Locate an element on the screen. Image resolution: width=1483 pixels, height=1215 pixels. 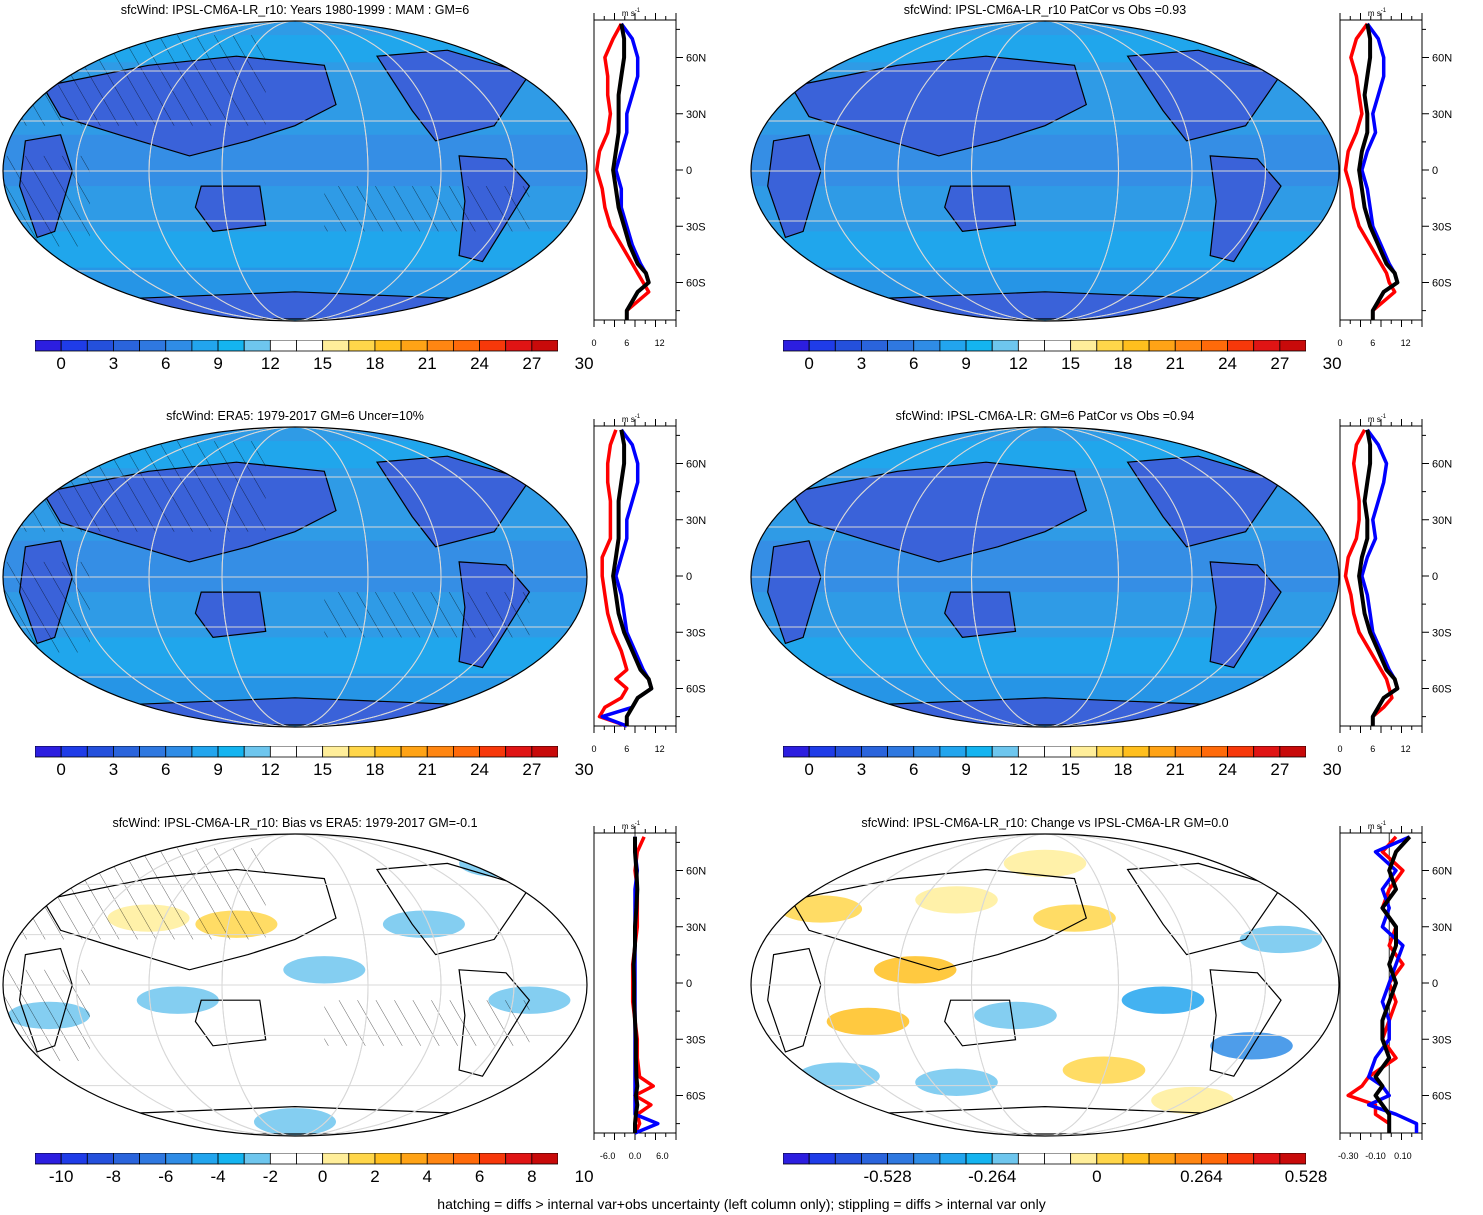
colorbar-tick-label: 27 is located at coordinates (1280, 363).